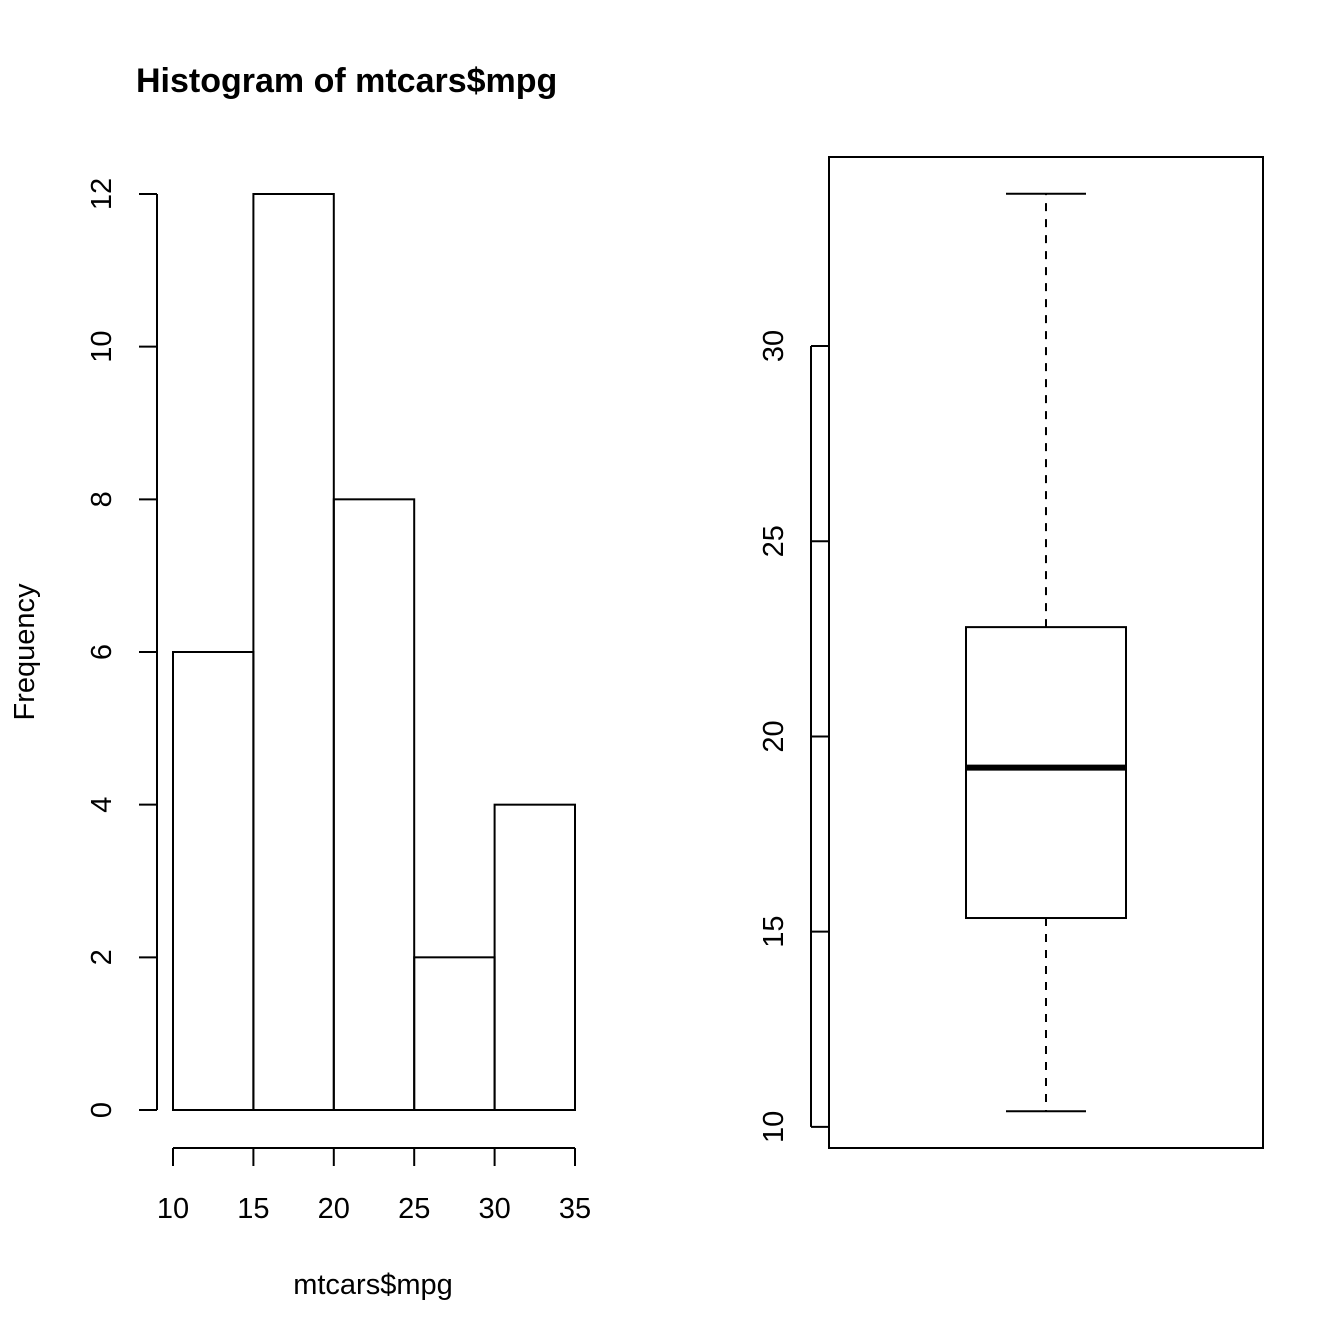  Describe the element at coordinates (373, 1285) in the screenshot. I see `histogram-x-axis-label: mtcars$mpg` at that location.